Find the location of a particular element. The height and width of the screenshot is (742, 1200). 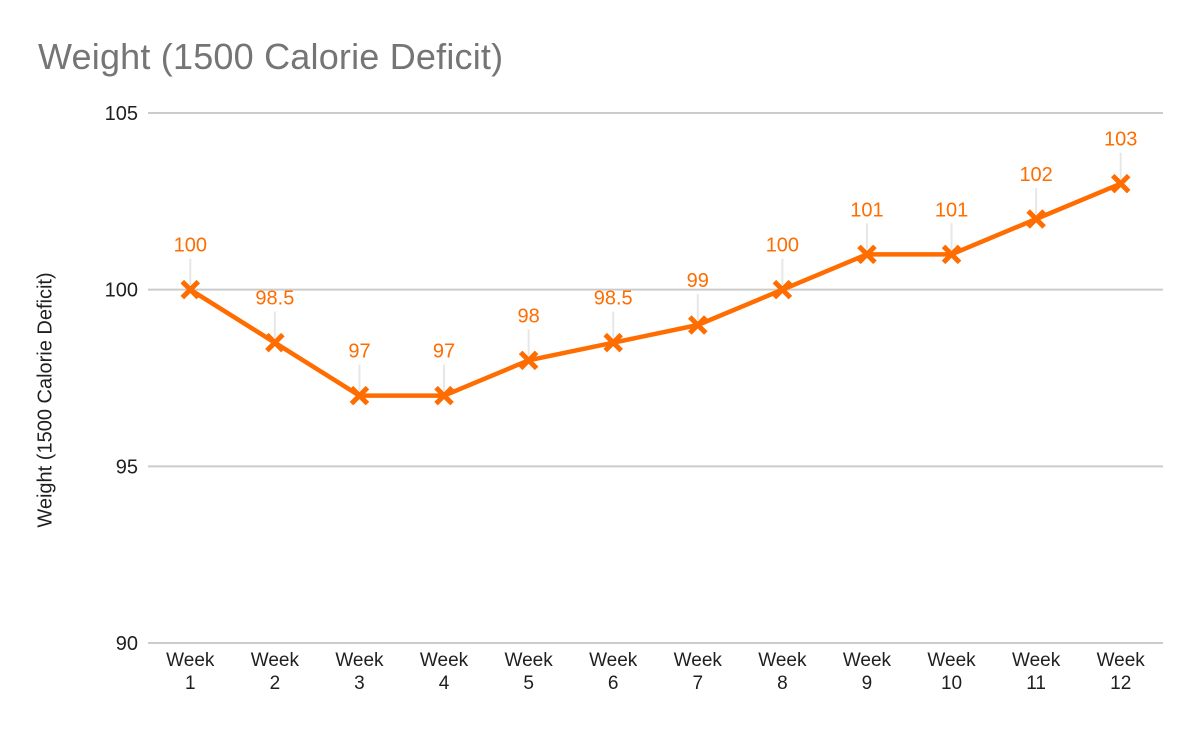

x-tick-label: Week 11 is located at coordinates (1036, 672).